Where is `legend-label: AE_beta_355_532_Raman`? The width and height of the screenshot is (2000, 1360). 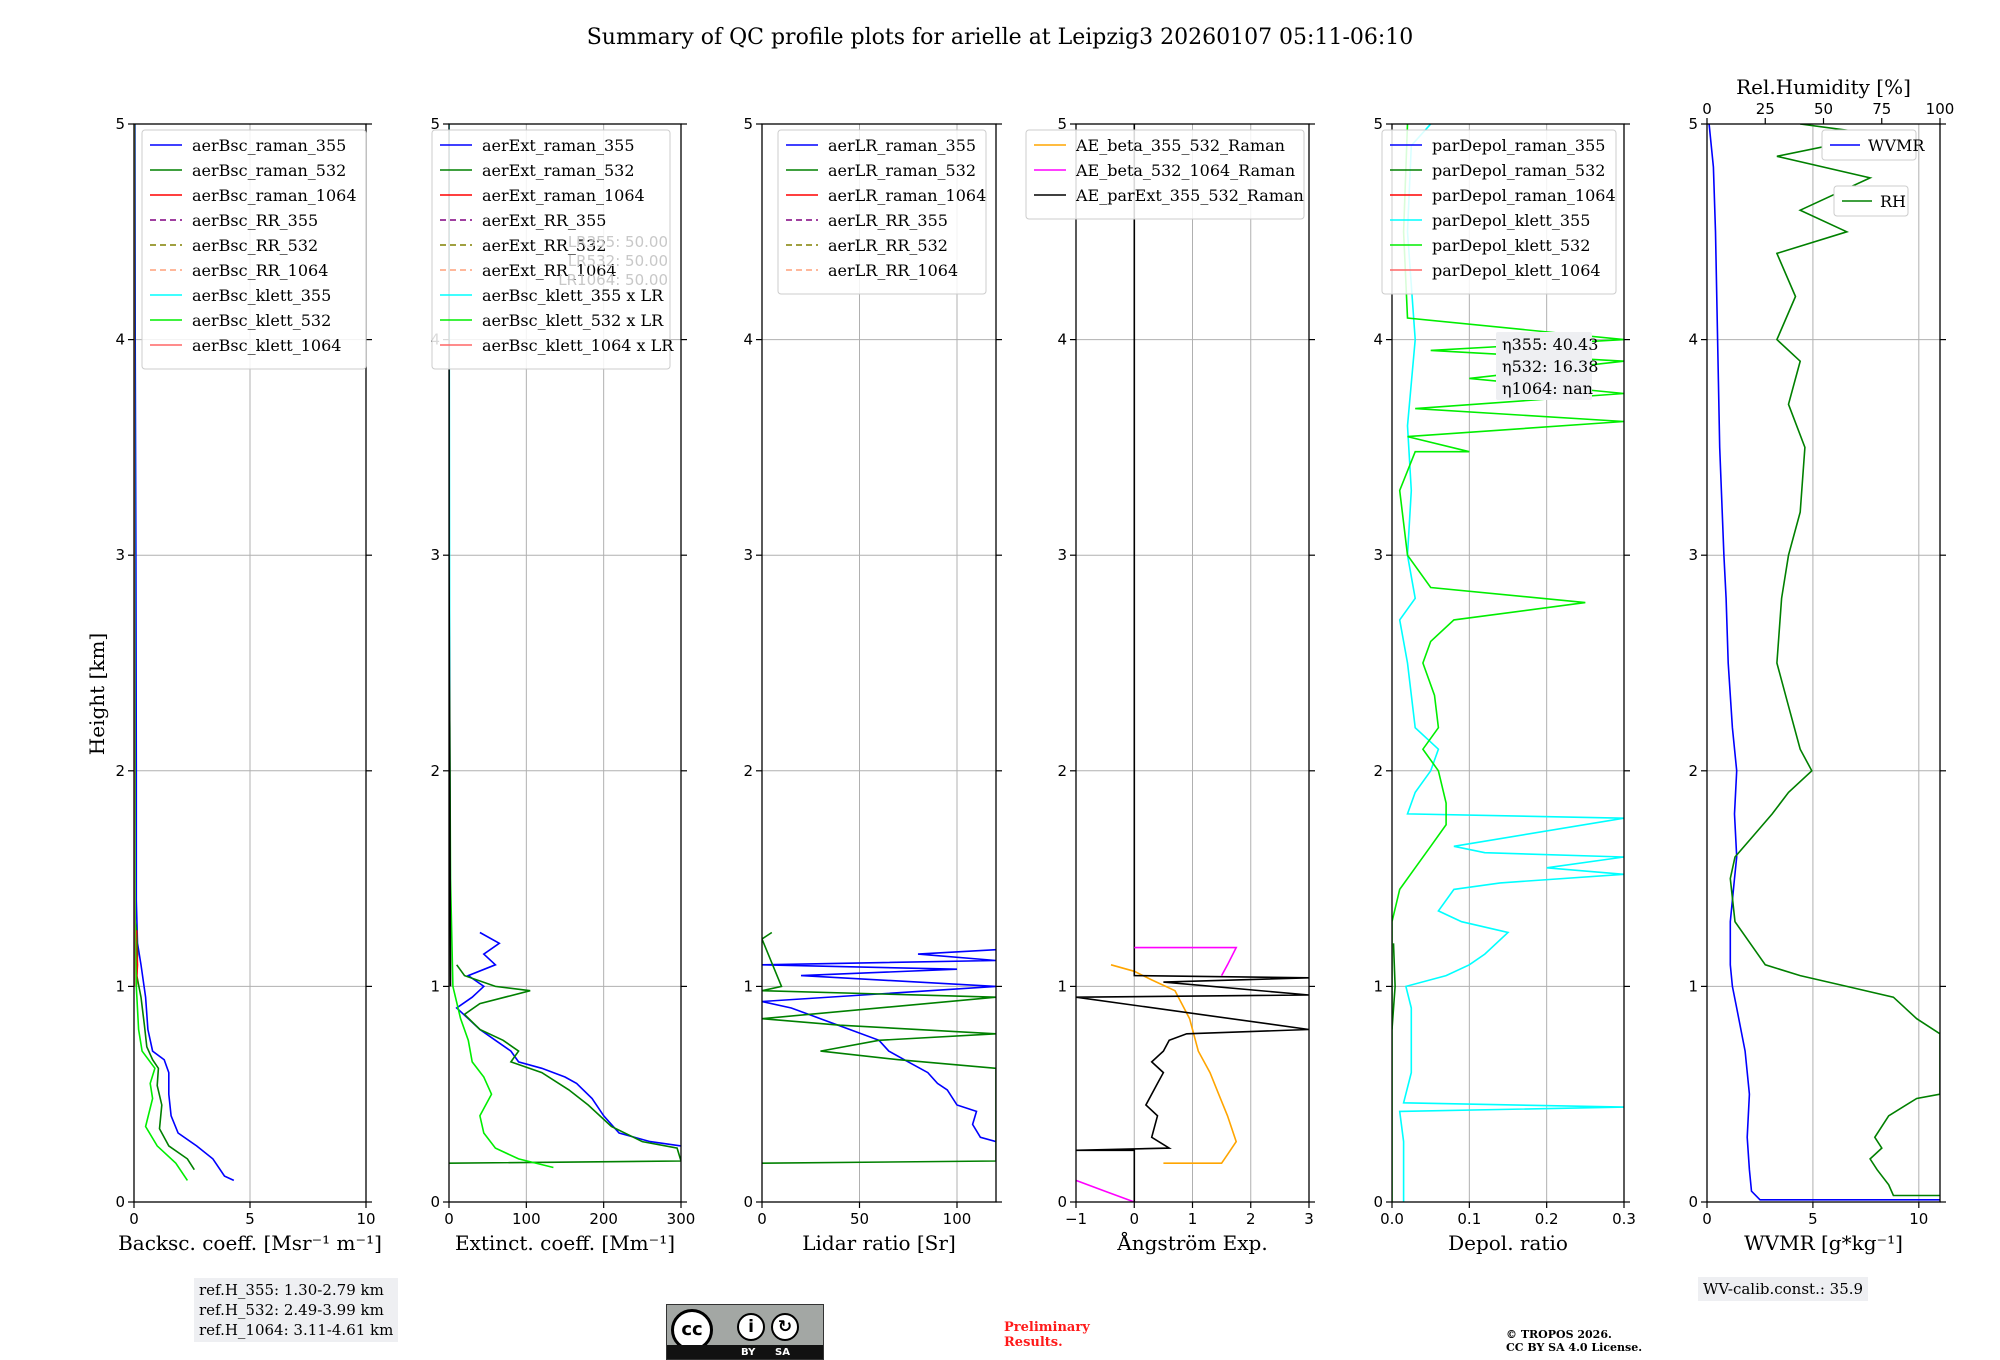
legend-label: AE_beta_355_532_Raman is located at coordinates (1180, 145).